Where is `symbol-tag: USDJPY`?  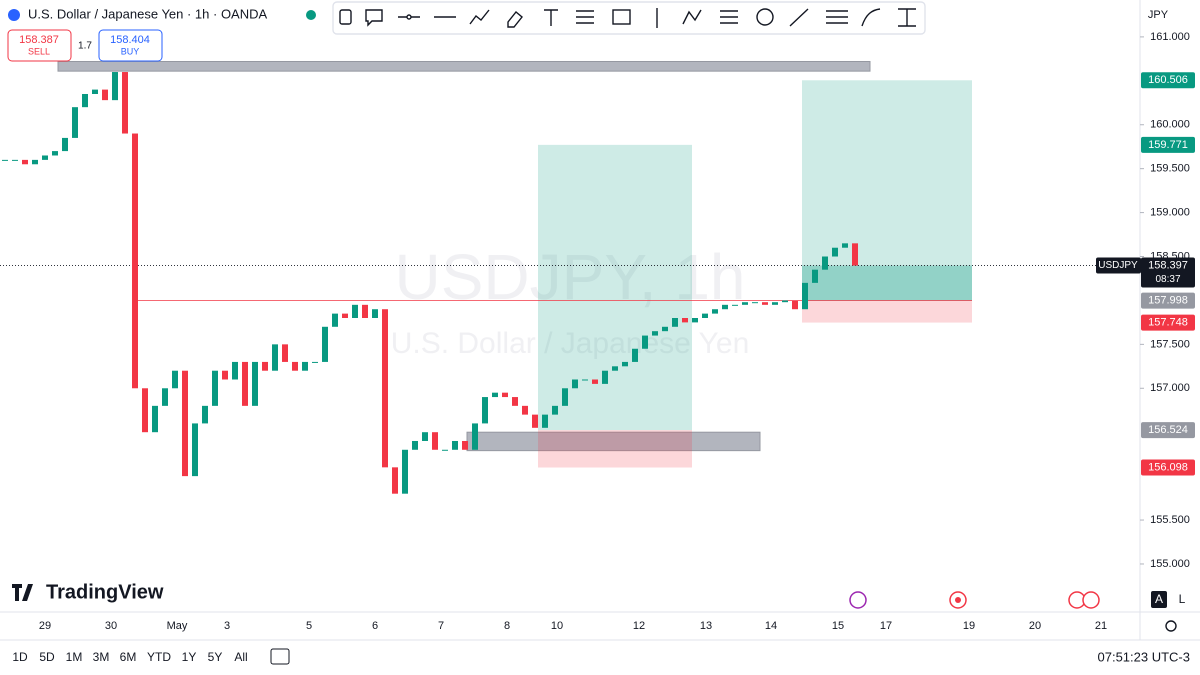 symbol-tag: USDJPY is located at coordinates (1118, 265).